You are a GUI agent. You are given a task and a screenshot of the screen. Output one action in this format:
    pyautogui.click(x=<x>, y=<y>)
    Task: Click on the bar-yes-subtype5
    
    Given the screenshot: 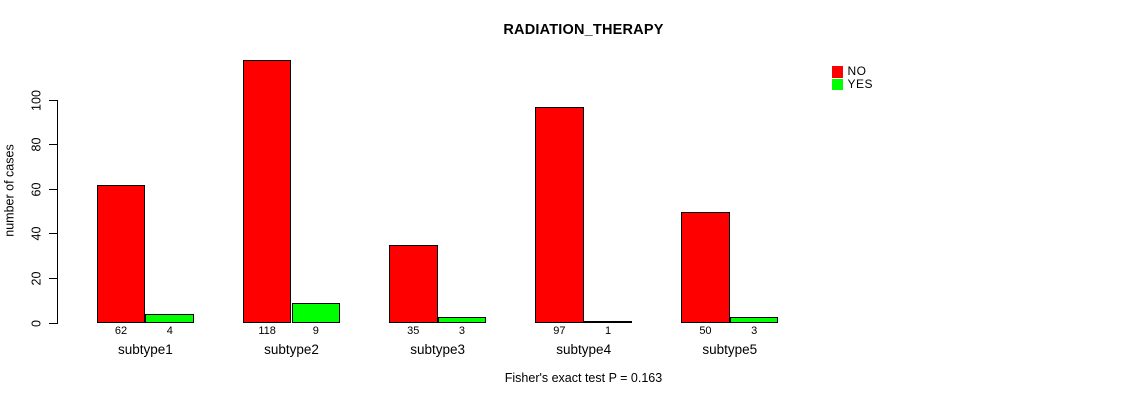 What is the action you would take?
    pyautogui.click(x=754, y=320)
    